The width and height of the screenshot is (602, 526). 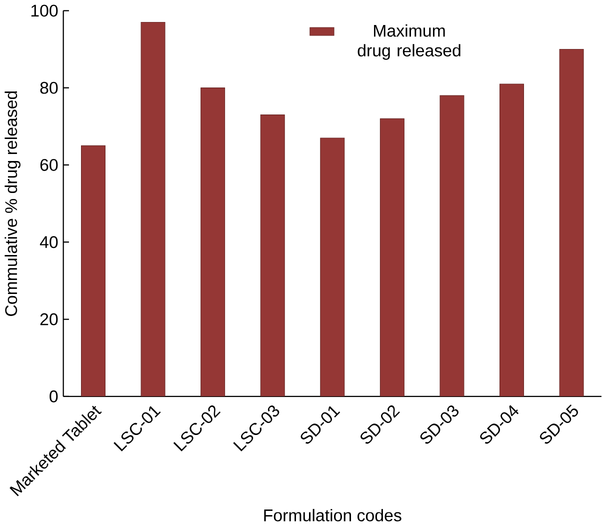 What do you see at coordinates (49, 242) in the screenshot?
I see `y-tick-label: 40` at bounding box center [49, 242].